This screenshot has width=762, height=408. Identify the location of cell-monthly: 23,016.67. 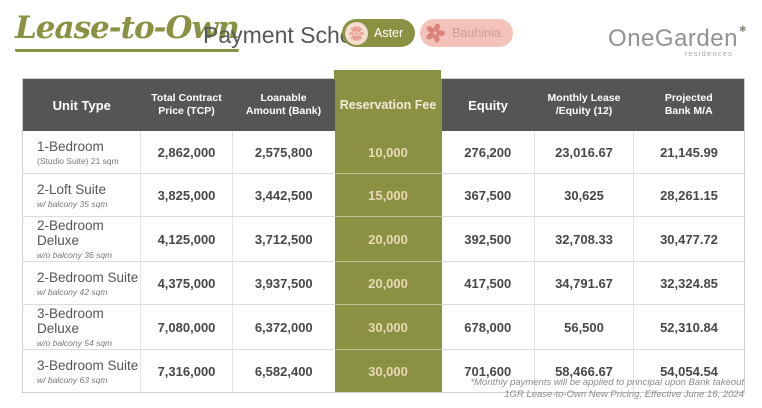
(584, 152).